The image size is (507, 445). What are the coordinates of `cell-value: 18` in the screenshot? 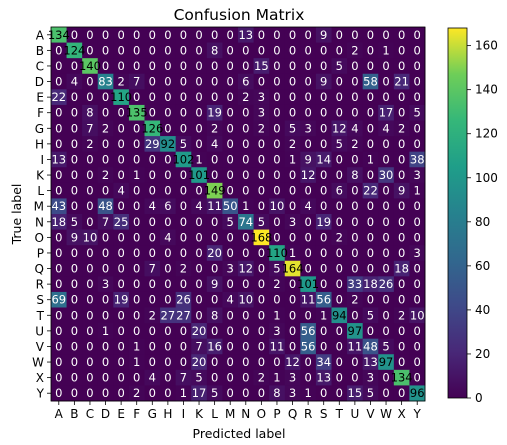 It's located at (401, 269).